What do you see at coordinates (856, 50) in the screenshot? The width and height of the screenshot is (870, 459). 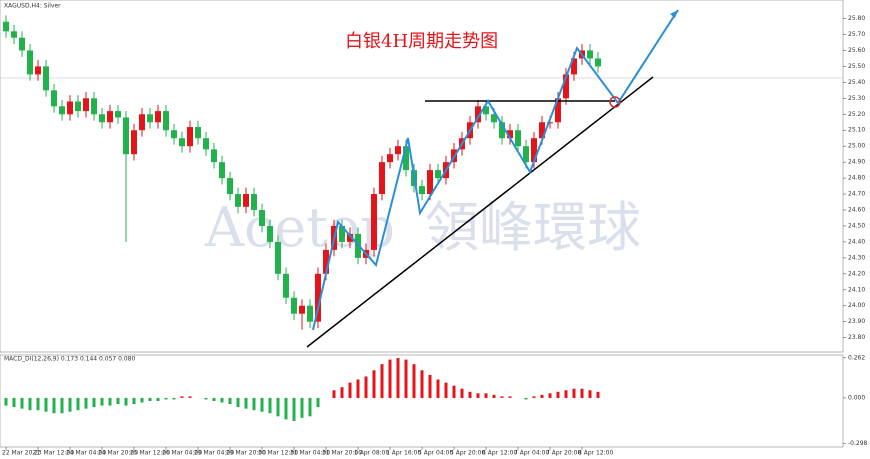 I see `y-tick-label: 25.60` at bounding box center [856, 50].